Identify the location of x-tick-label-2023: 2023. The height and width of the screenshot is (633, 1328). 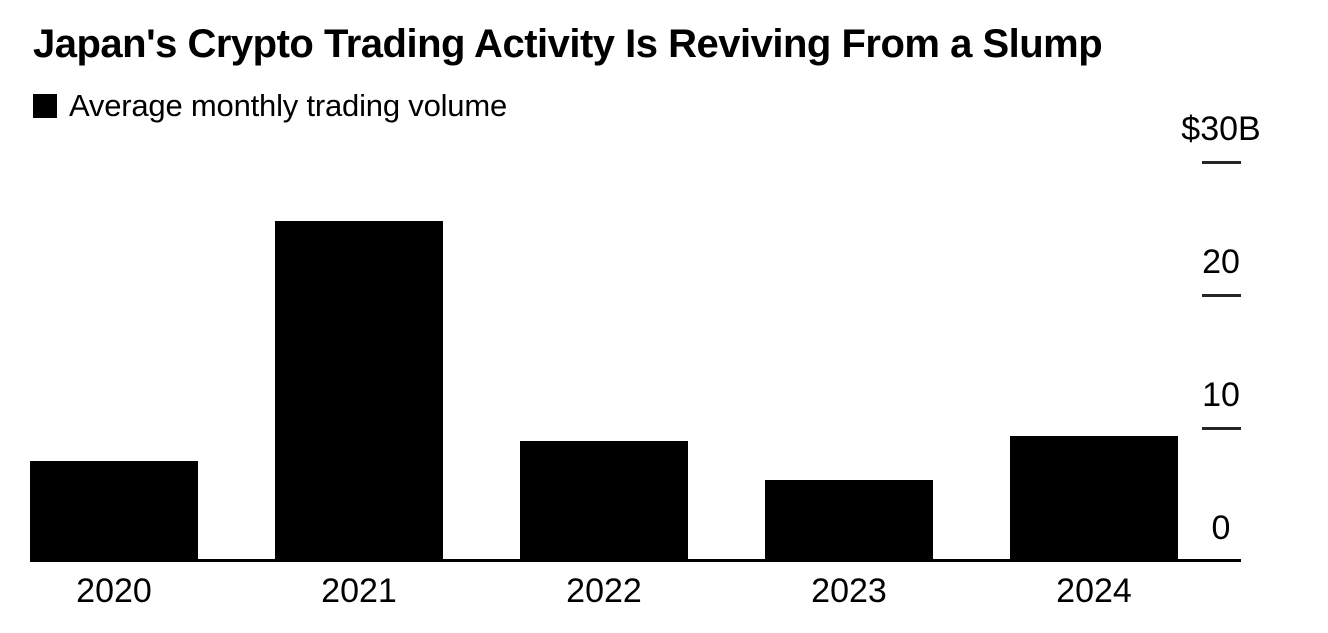
(849, 591).